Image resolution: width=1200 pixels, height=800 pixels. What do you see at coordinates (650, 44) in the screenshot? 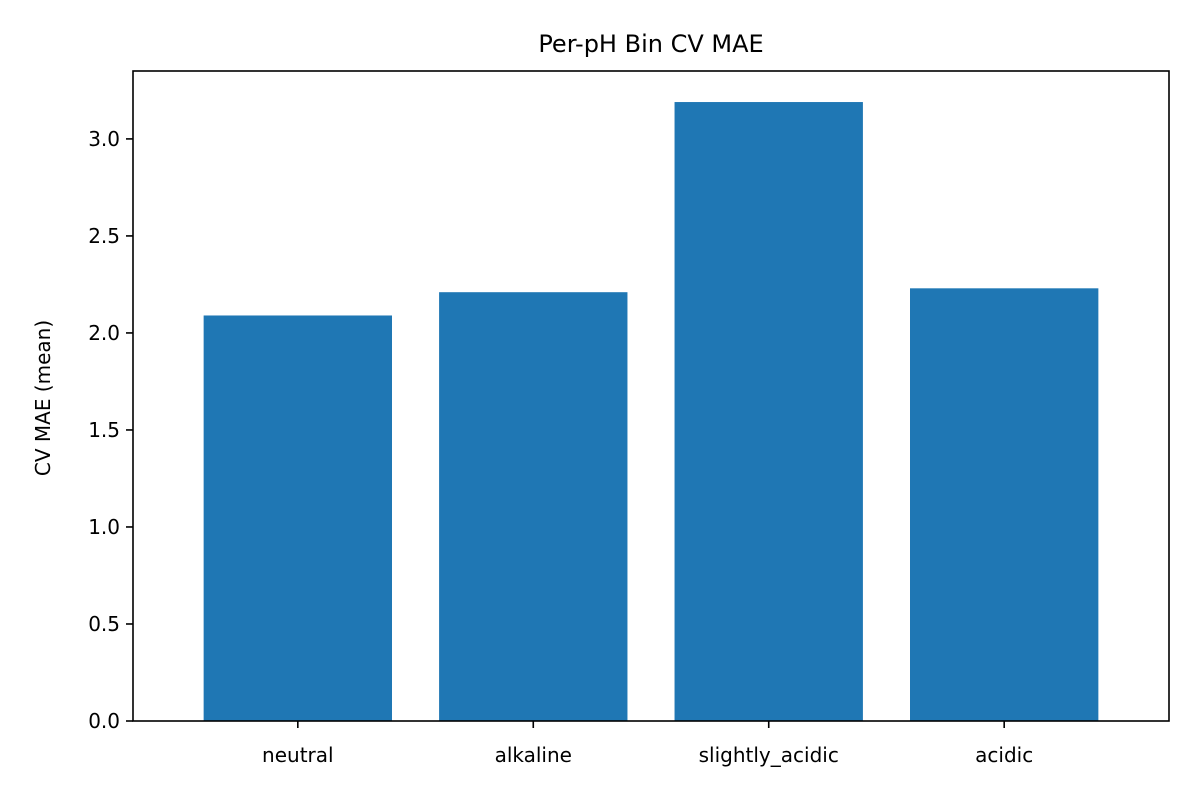
I see `chart-title: Per-pH Bin CV MAE` at bounding box center [650, 44].